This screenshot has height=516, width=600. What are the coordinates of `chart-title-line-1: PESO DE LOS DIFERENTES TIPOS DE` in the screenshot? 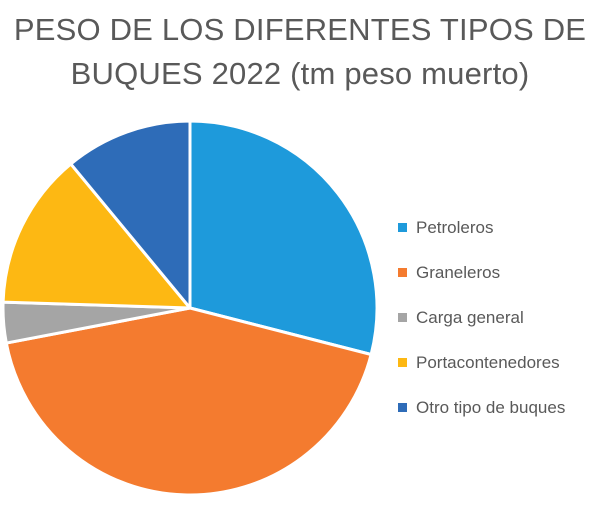 It's located at (300, 29).